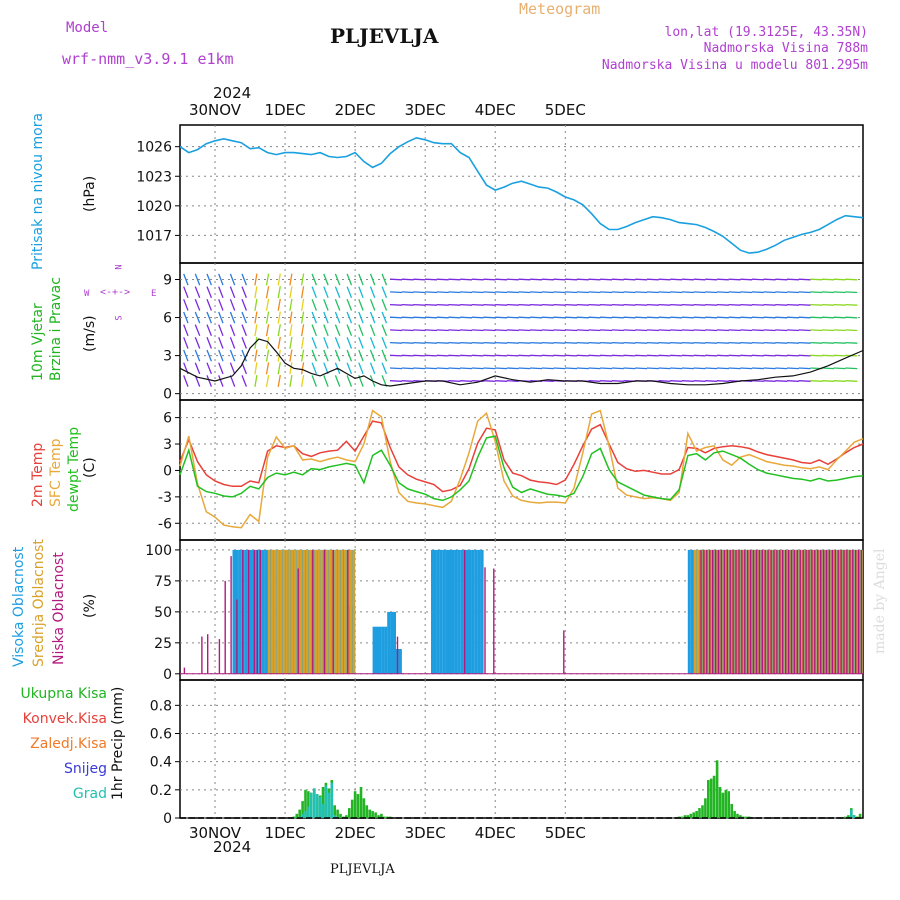 Image resolution: width=900 pixels, height=900 pixels. I want to click on temp-dewpt-label: dewpt Temp, so click(74, 469).